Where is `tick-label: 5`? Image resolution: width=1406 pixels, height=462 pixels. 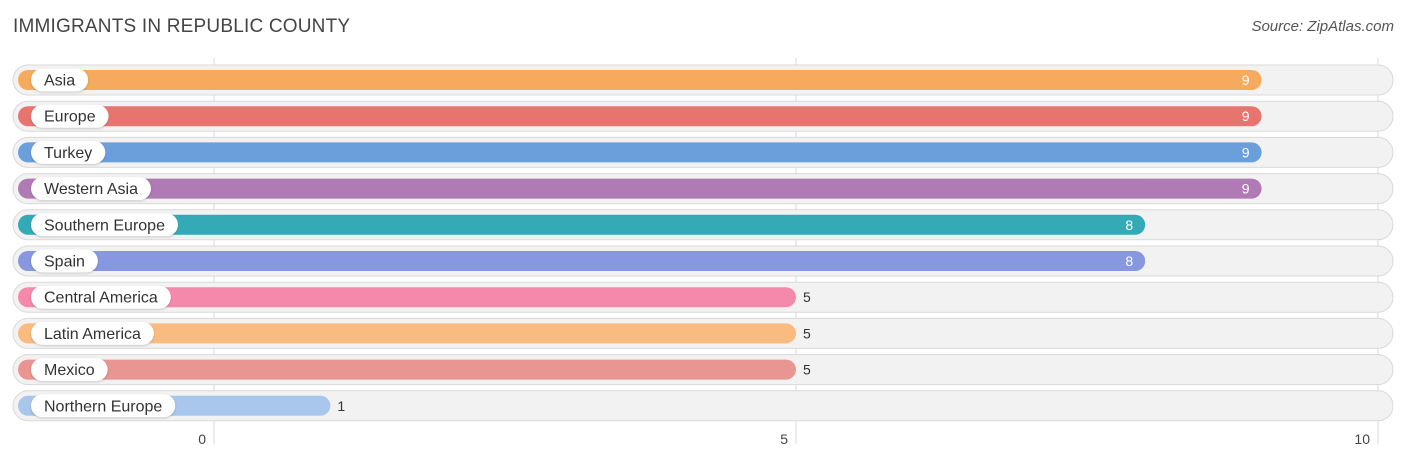
tick-label: 5 is located at coordinates (784, 439).